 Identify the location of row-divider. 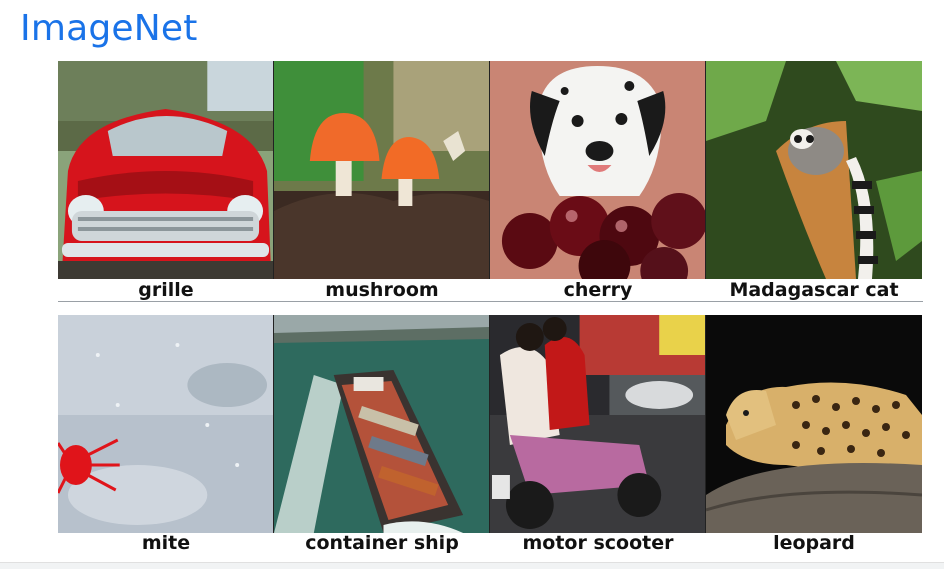
(490, 301).